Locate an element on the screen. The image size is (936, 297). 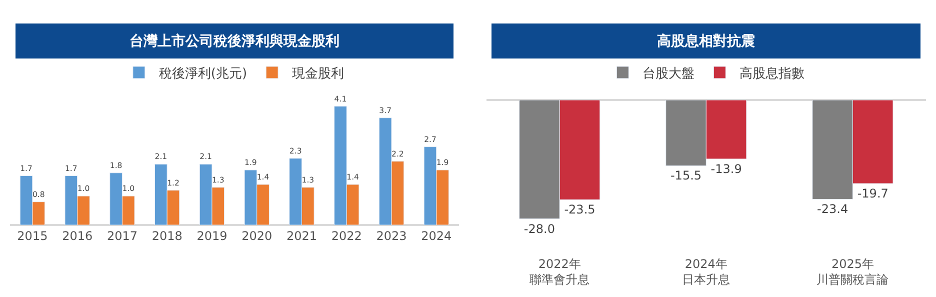
data-label: -23.4 is located at coordinates (832, 209).